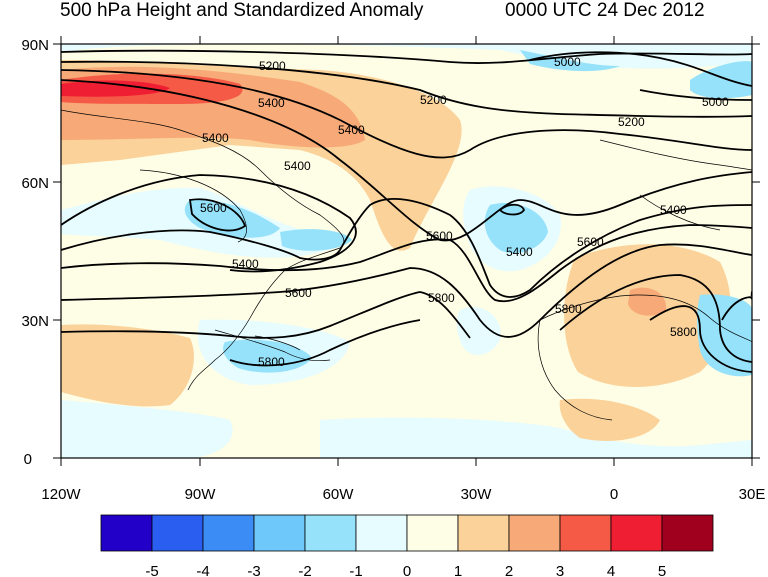 This screenshot has width=768, height=577. Describe the element at coordinates (242, 10) in the screenshot. I see `map-title: 500 hPa Height and Standardized Anomaly` at that location.